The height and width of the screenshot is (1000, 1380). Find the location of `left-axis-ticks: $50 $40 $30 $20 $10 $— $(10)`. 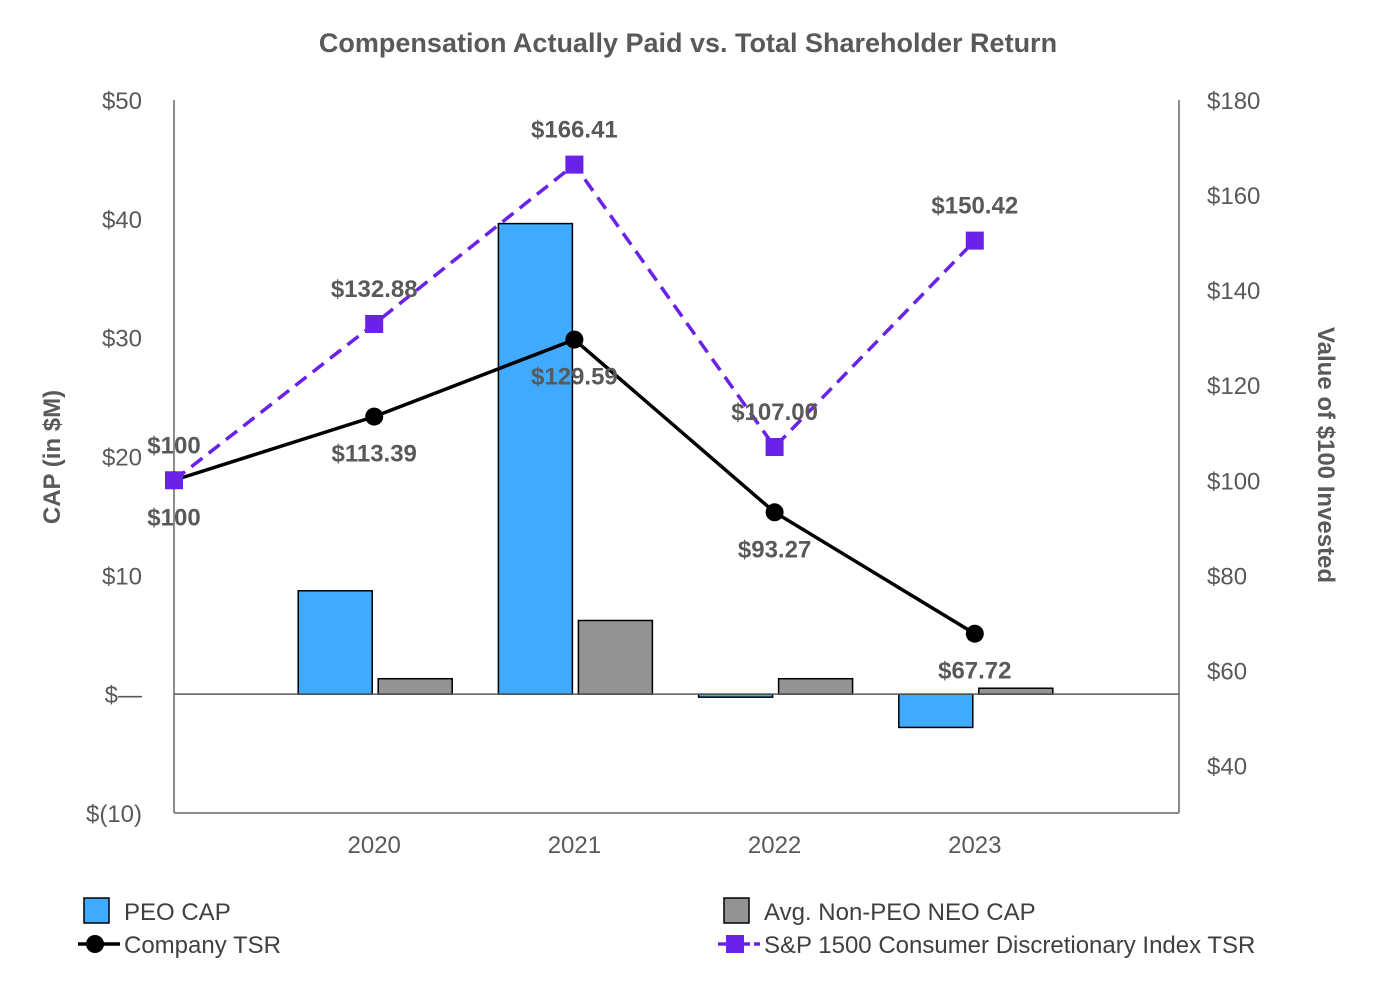

left-axis-ticks: $50 $40 $30 $20 $10 $— $(10) is located at coordinates (114, 458).